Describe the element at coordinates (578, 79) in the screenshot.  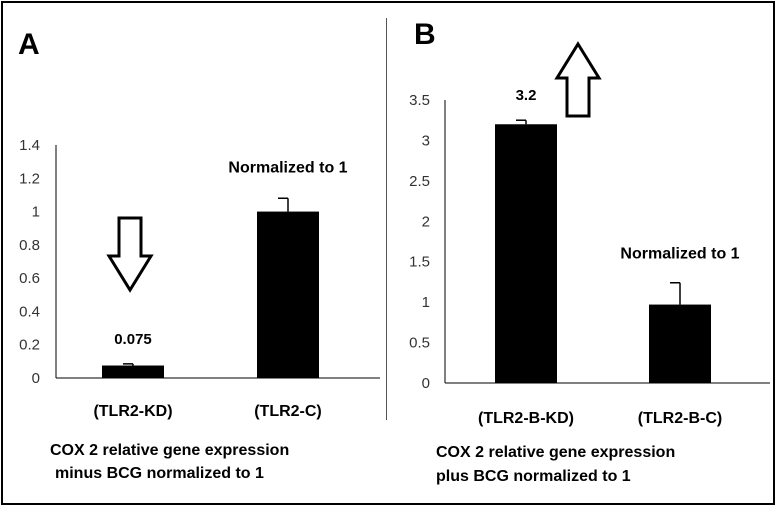
I see `arrow-up-icon` at that location.